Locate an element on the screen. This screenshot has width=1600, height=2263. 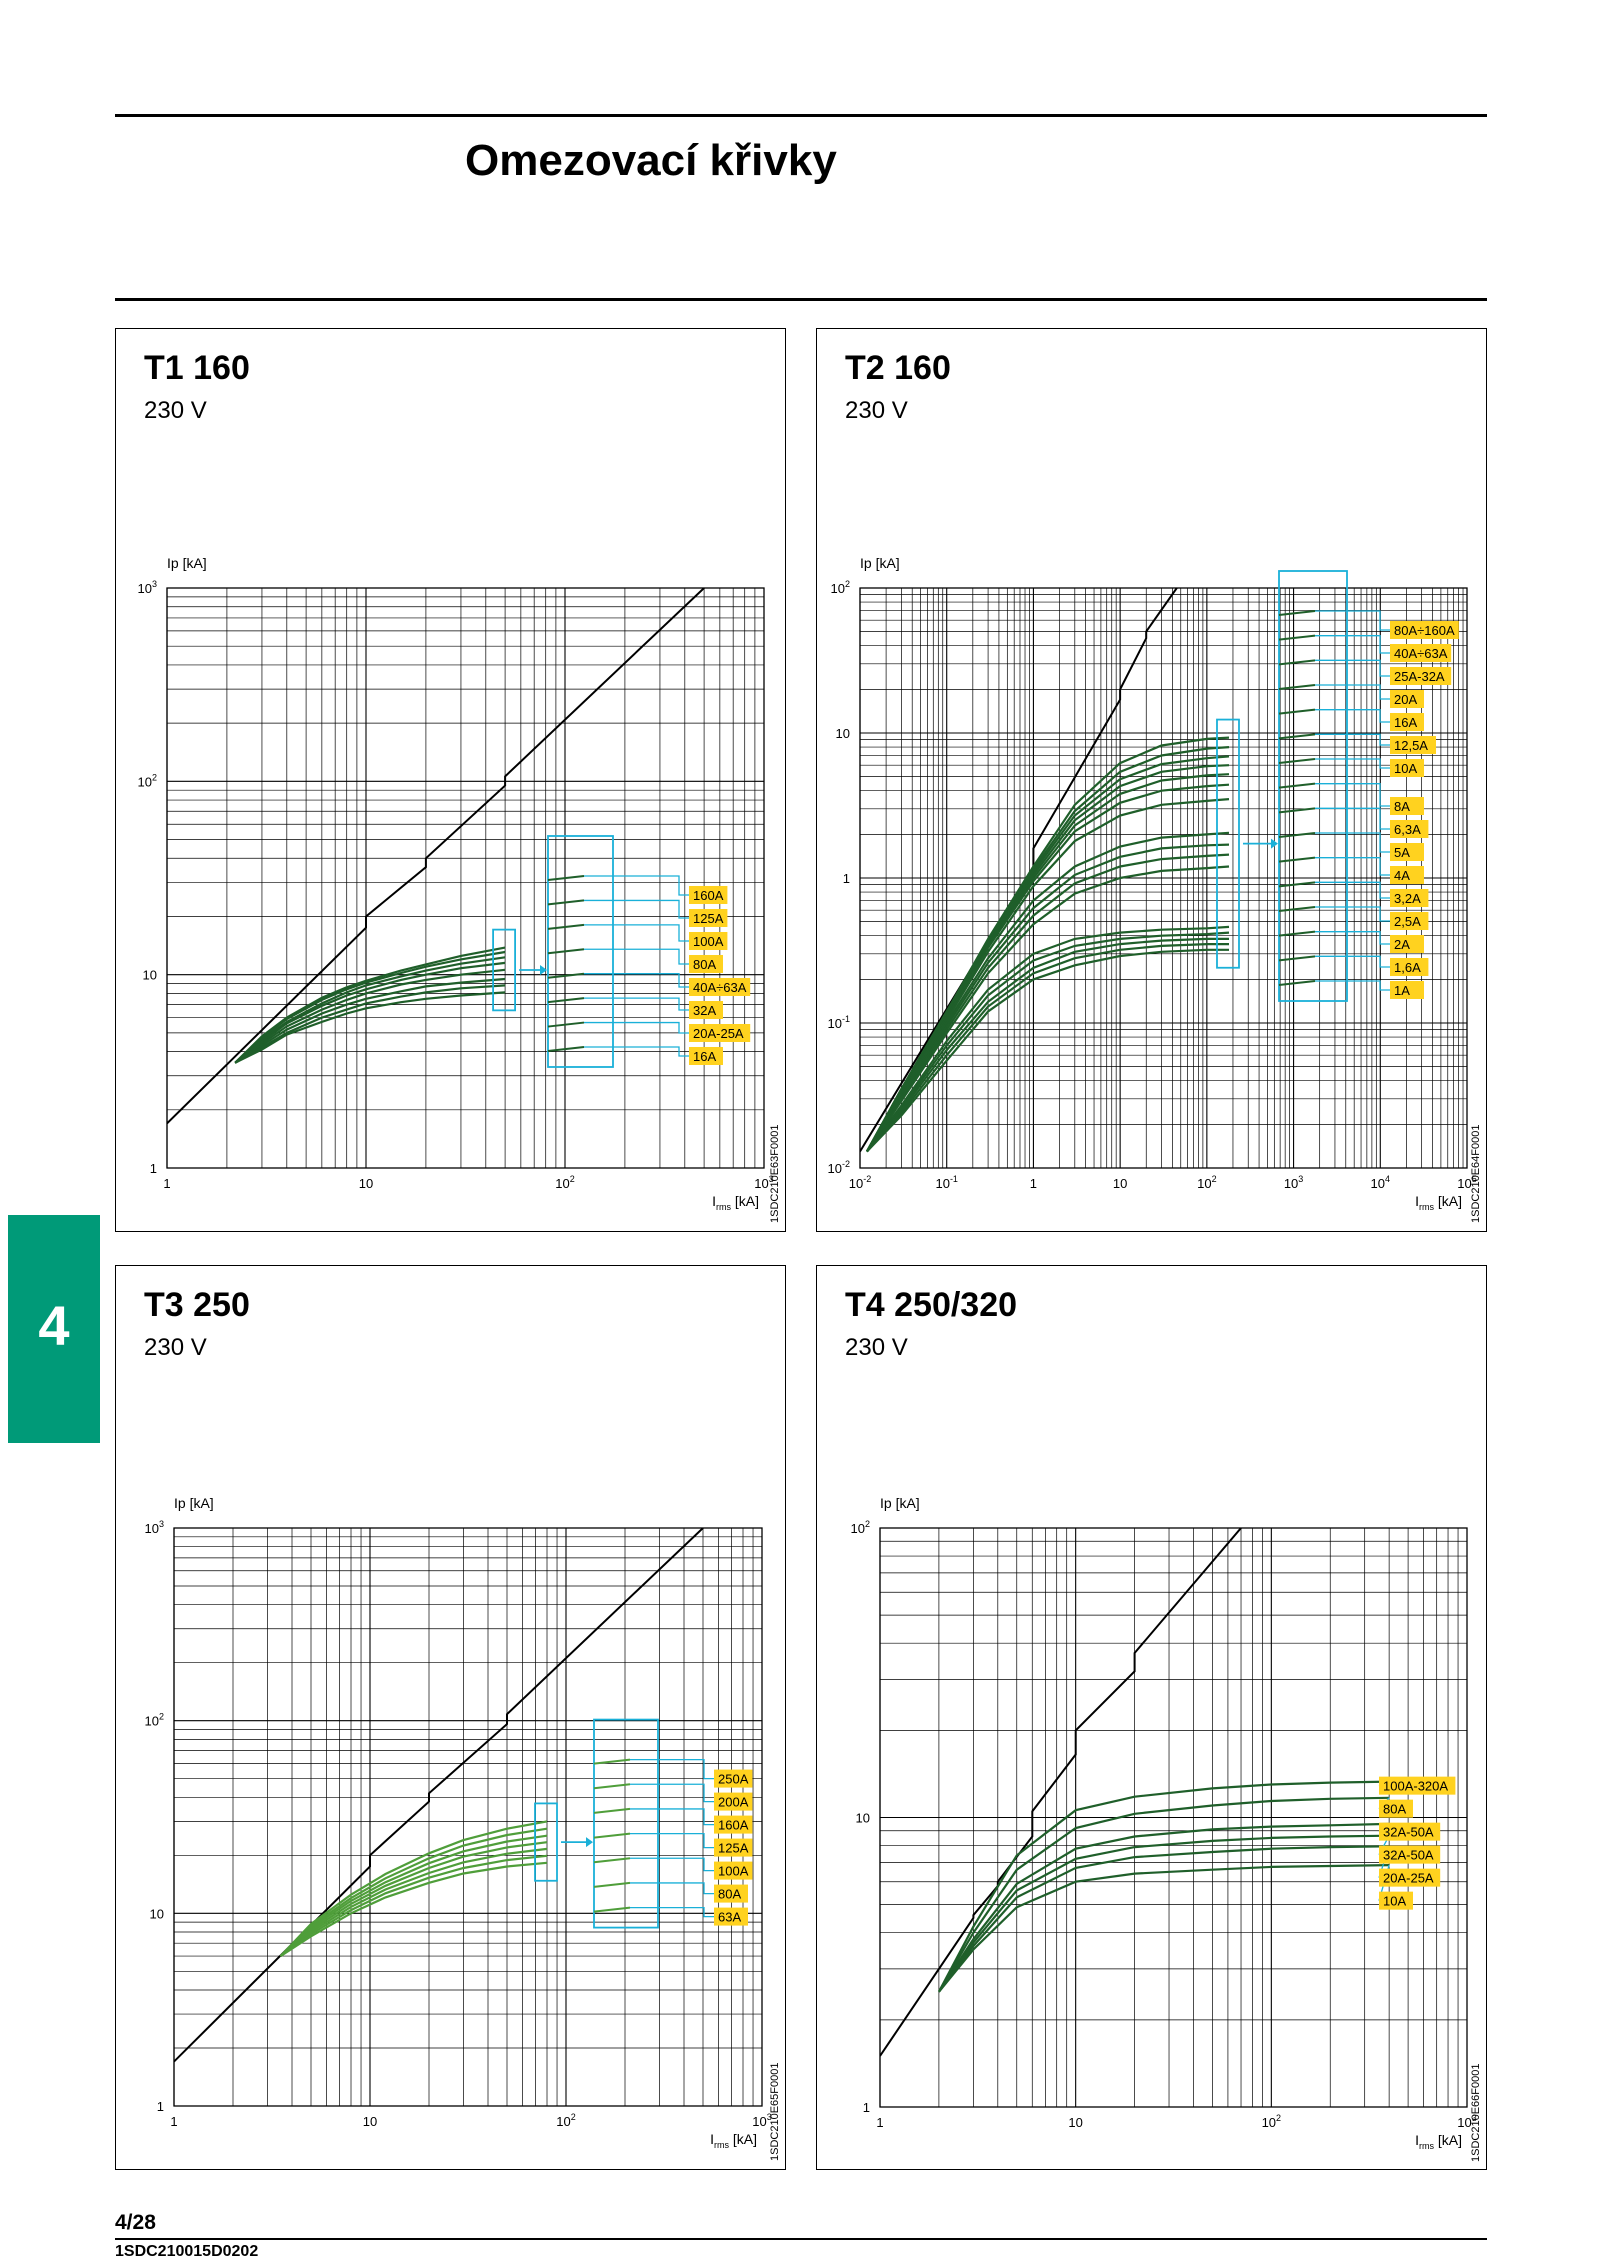
y-tick-label: 10³ is located at coordinates (147, 587).